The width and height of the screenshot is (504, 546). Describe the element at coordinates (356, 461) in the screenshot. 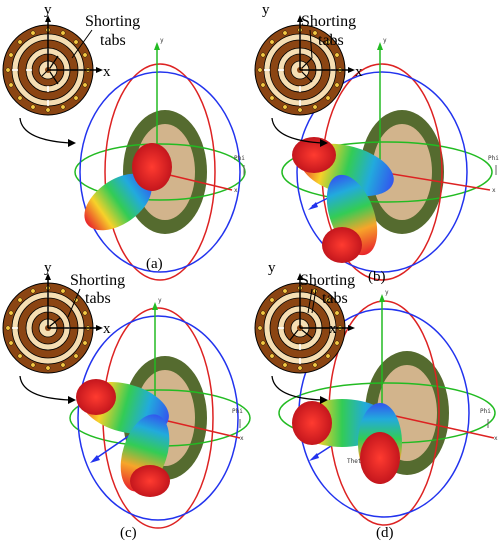

I see `theta-label: Theta` at that location.